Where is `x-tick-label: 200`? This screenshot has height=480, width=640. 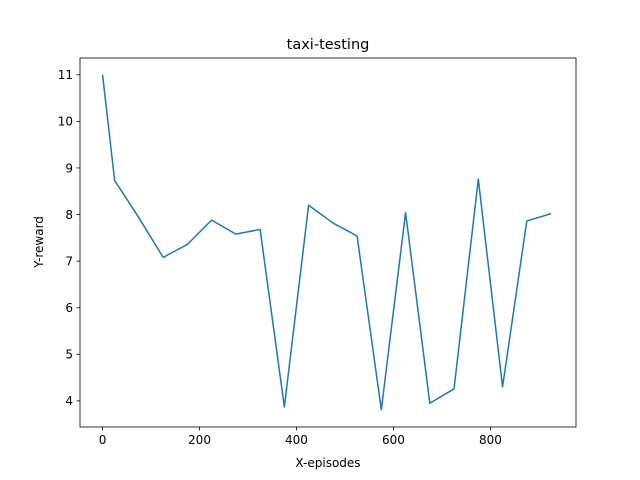 x-tick-label: 200 is located at coordinates (199, 440).